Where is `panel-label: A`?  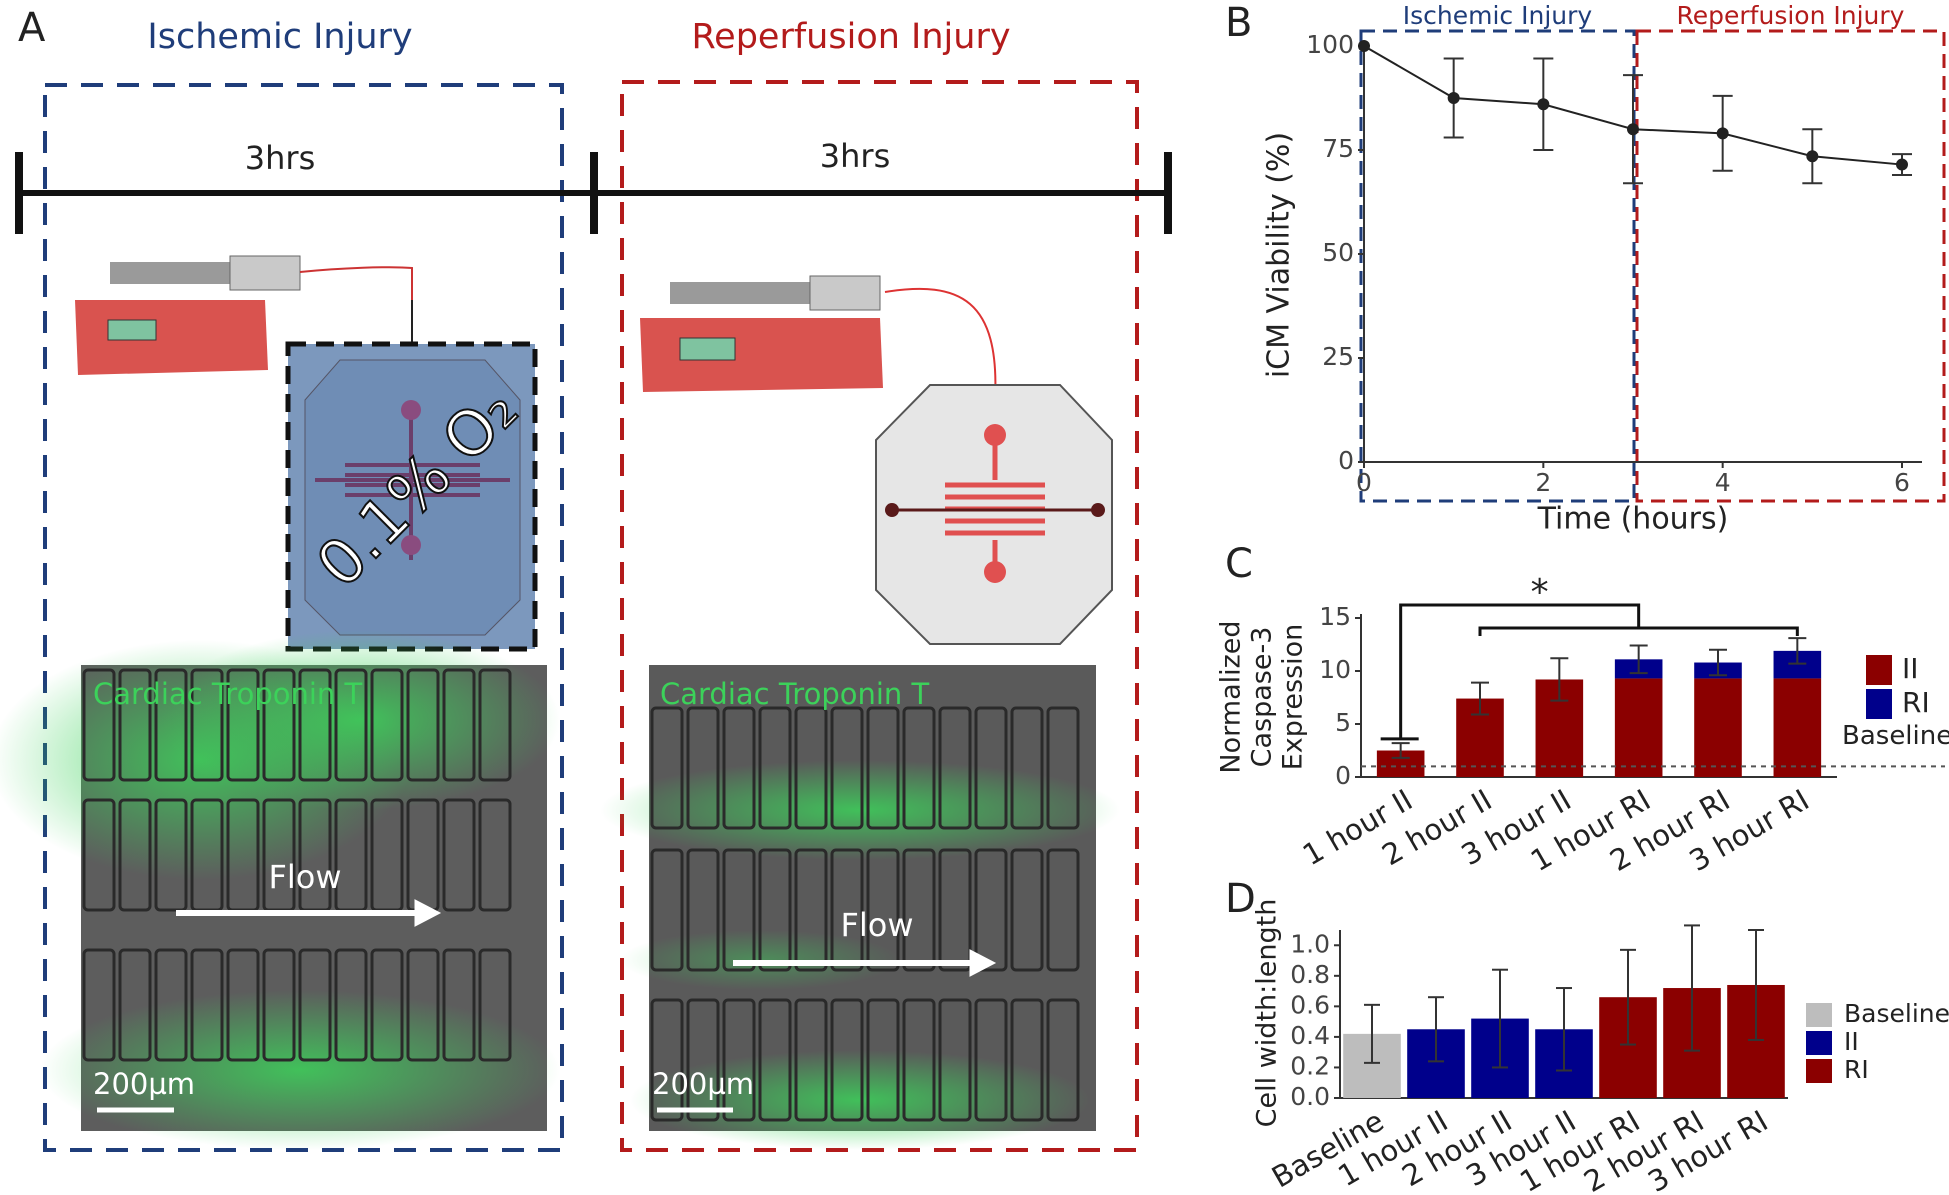 panel-label: A is located at coordinates (32, 28).